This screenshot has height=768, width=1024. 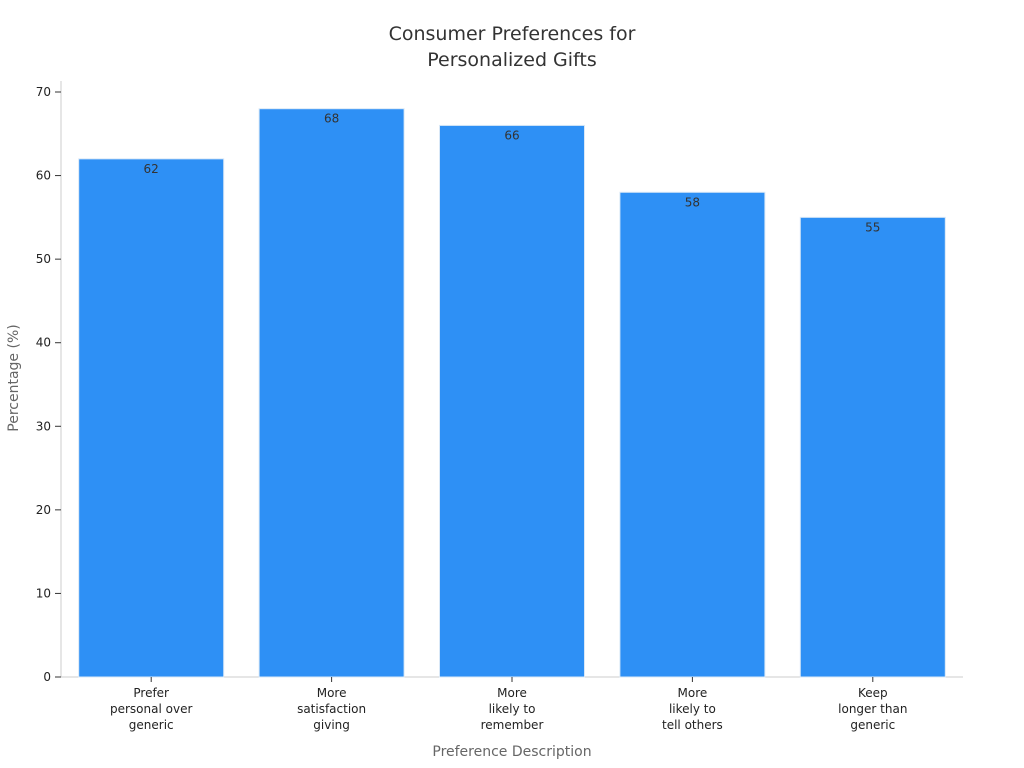 I want to click on x-axis-title: Preference Description, so click(x=511, y=752).